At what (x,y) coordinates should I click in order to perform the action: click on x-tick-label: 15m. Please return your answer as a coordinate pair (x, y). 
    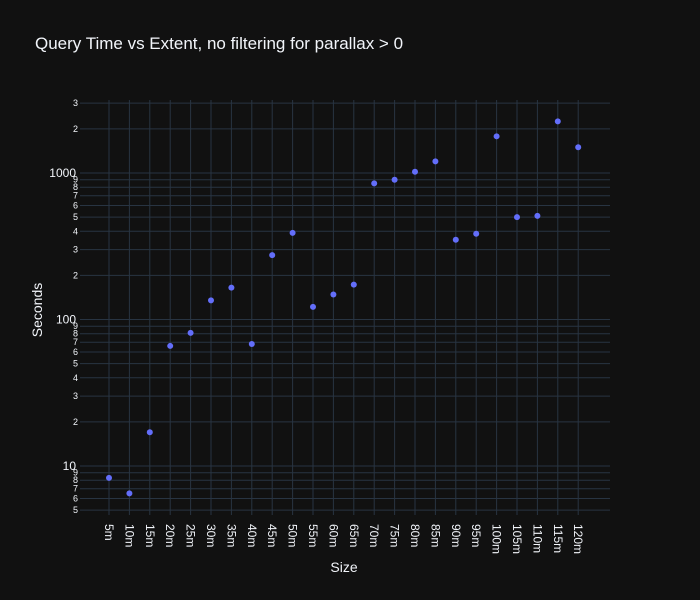
    Looking at the image, I should click on (150, 535).